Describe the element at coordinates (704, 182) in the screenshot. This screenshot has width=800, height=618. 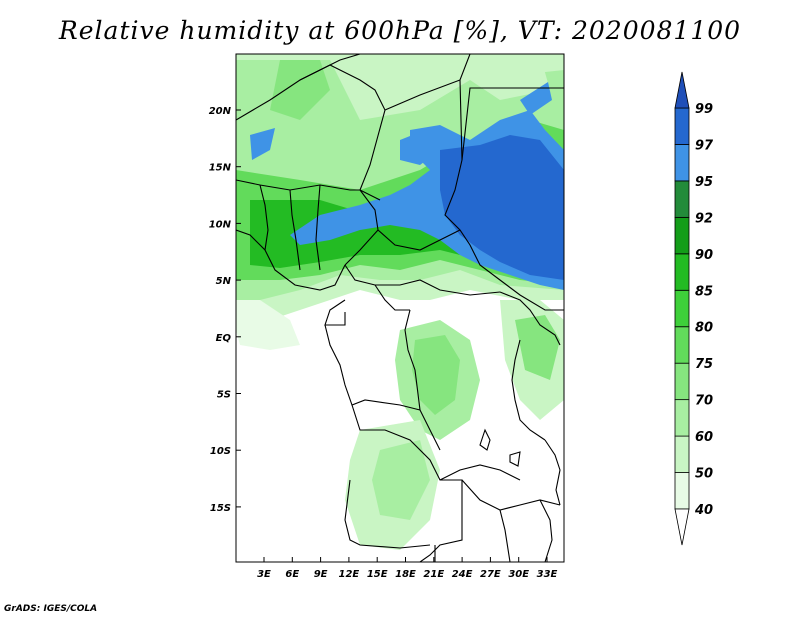
I see `colorbar-label: 95` at that location.